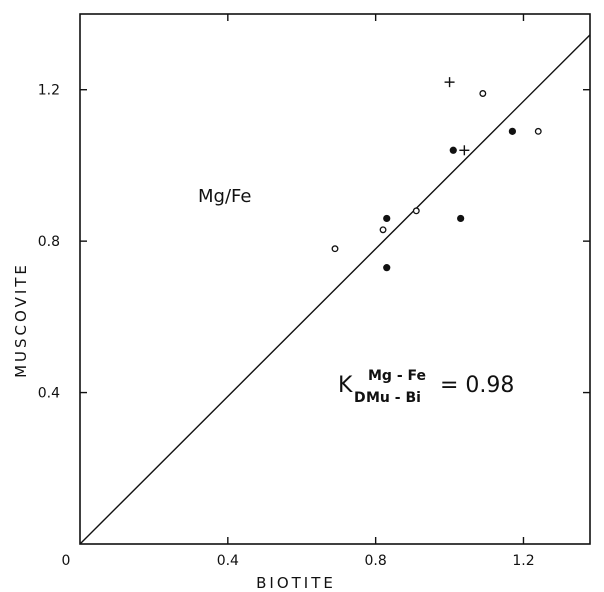 This screenshot has width=604, height=592. What do you see at coordinates (49, 91) in the screenshot?
I see `y-tick-label: 1.2` at bounding box center [49, 91].